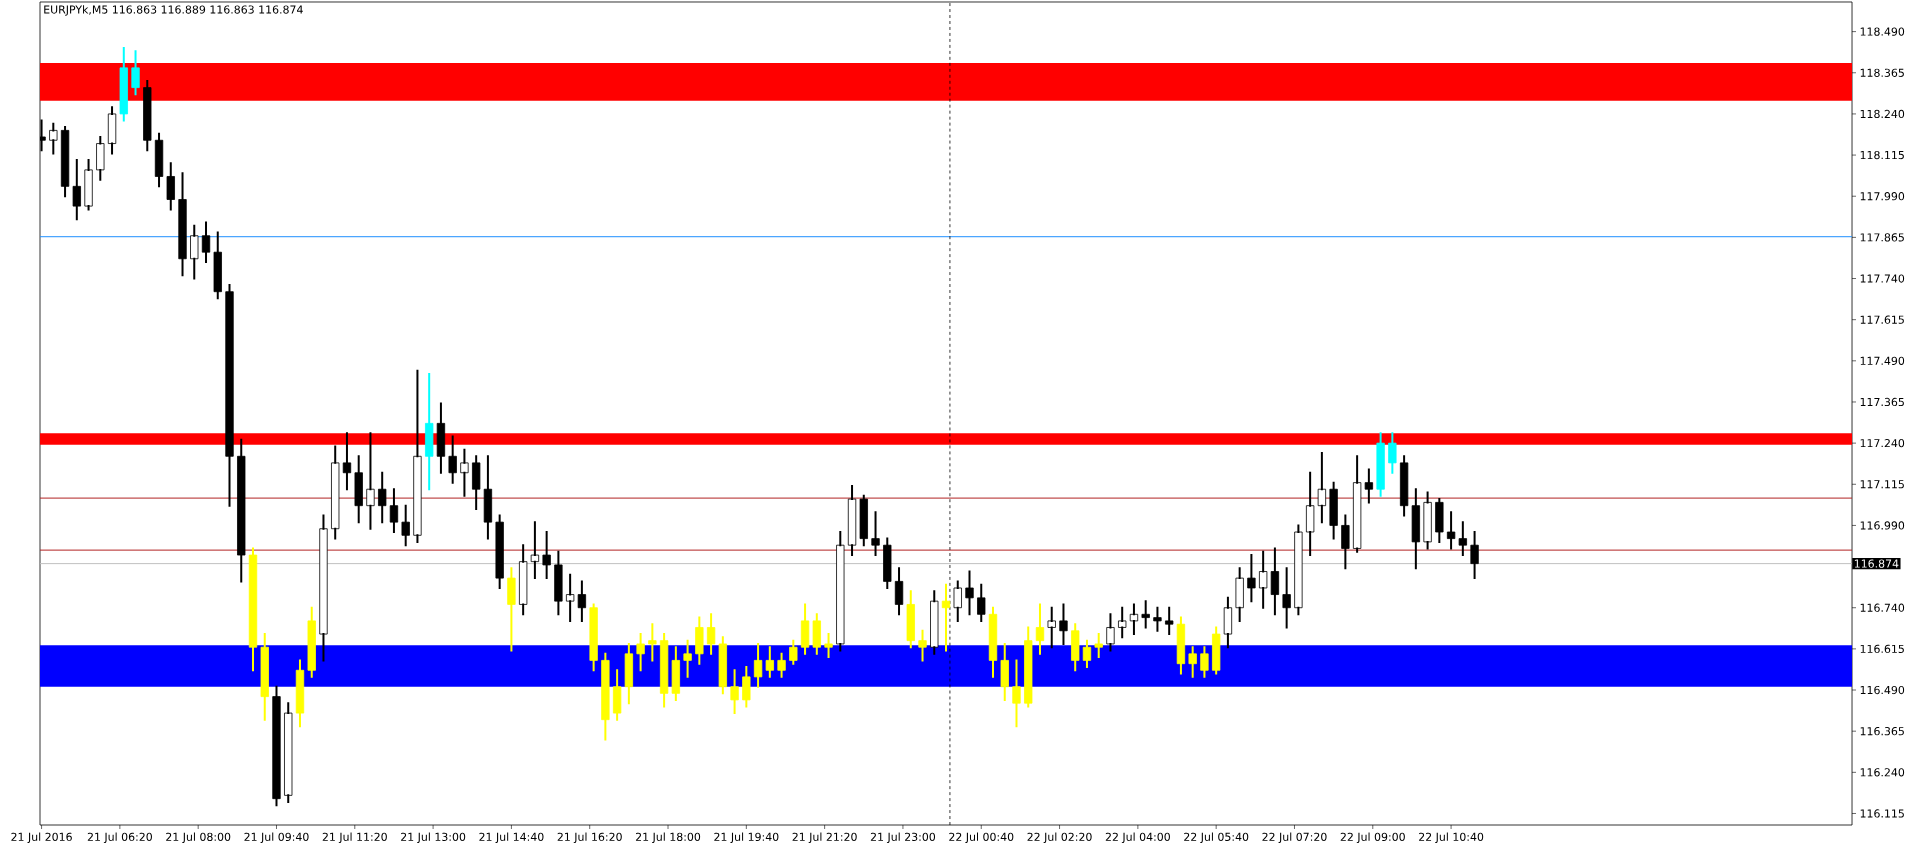  I want to click on y-tick-label: 118.115, so click(1882, 155).